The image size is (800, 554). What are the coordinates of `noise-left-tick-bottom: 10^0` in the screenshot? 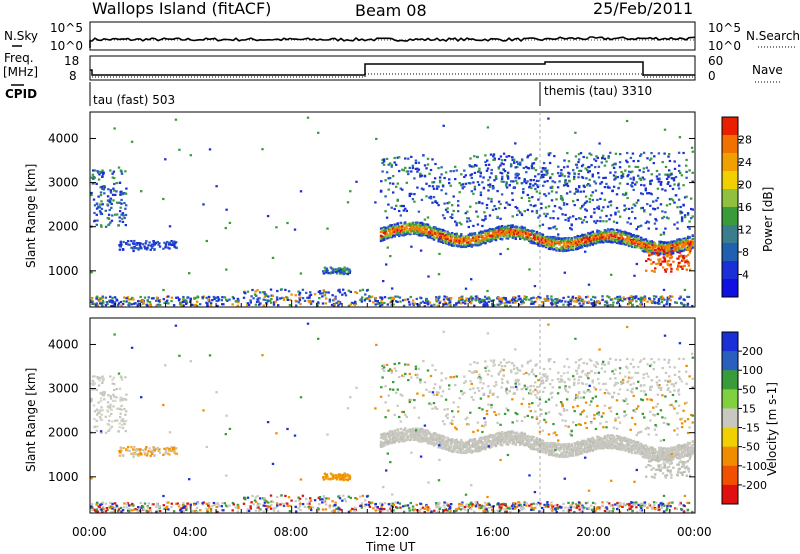 It's located at (66, 46).